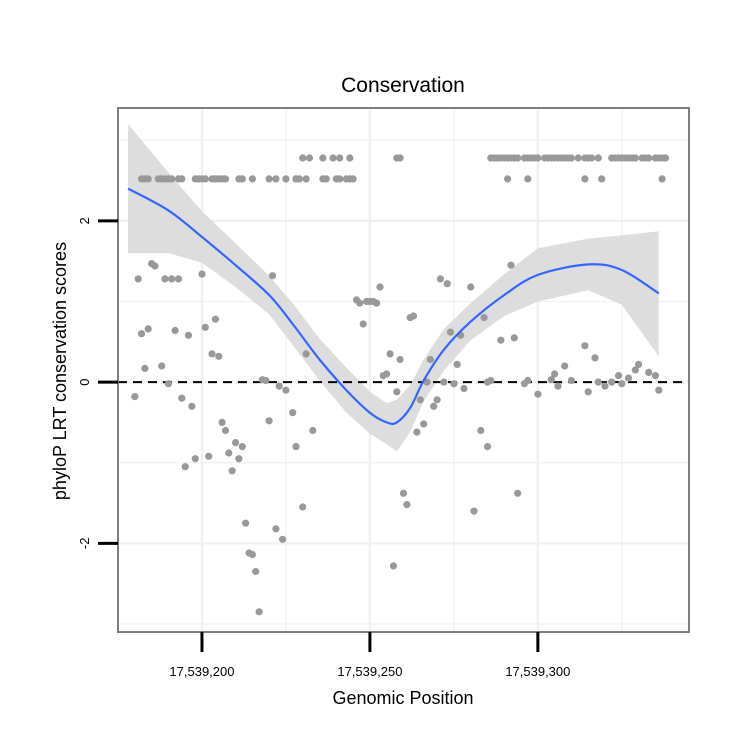 The image size is (750, 750). What do you see at coordinates (60, 371) in the screenshot?
I see `y-axis-title: phyloP LRT conservation scores` at bounding box center [60, 371].